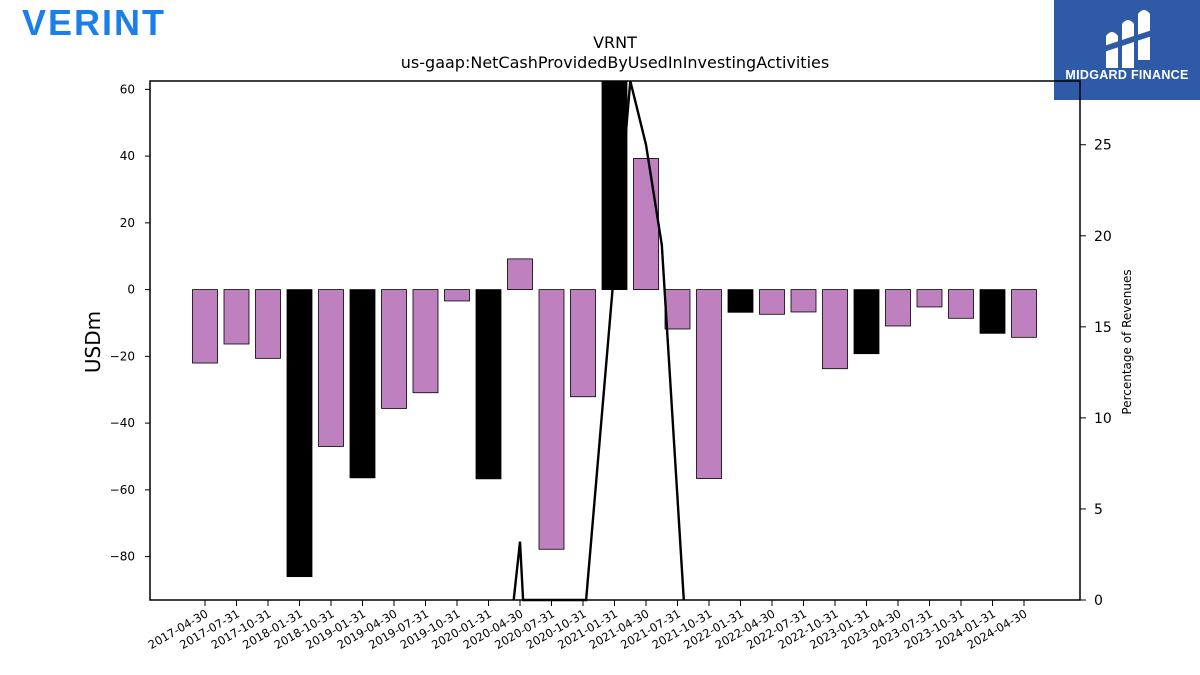  Describe the element at coordinates (1098, 510) in the screenshot. I see `y2-tick-label: 5` at that location.